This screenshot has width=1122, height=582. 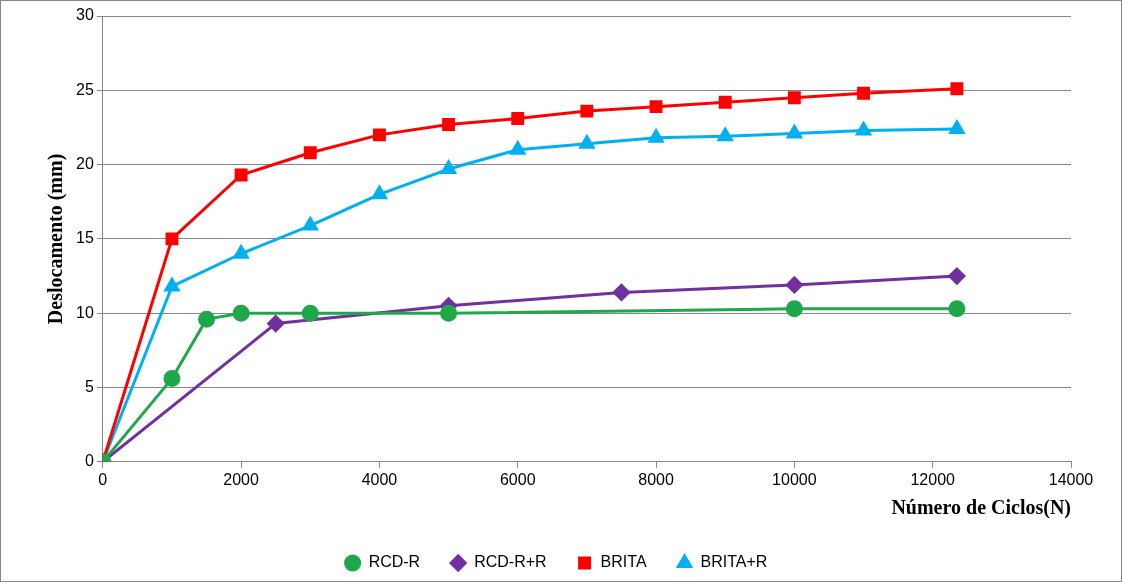 I want to click on x-tick-label: 12000, so click(x=933, y=479).